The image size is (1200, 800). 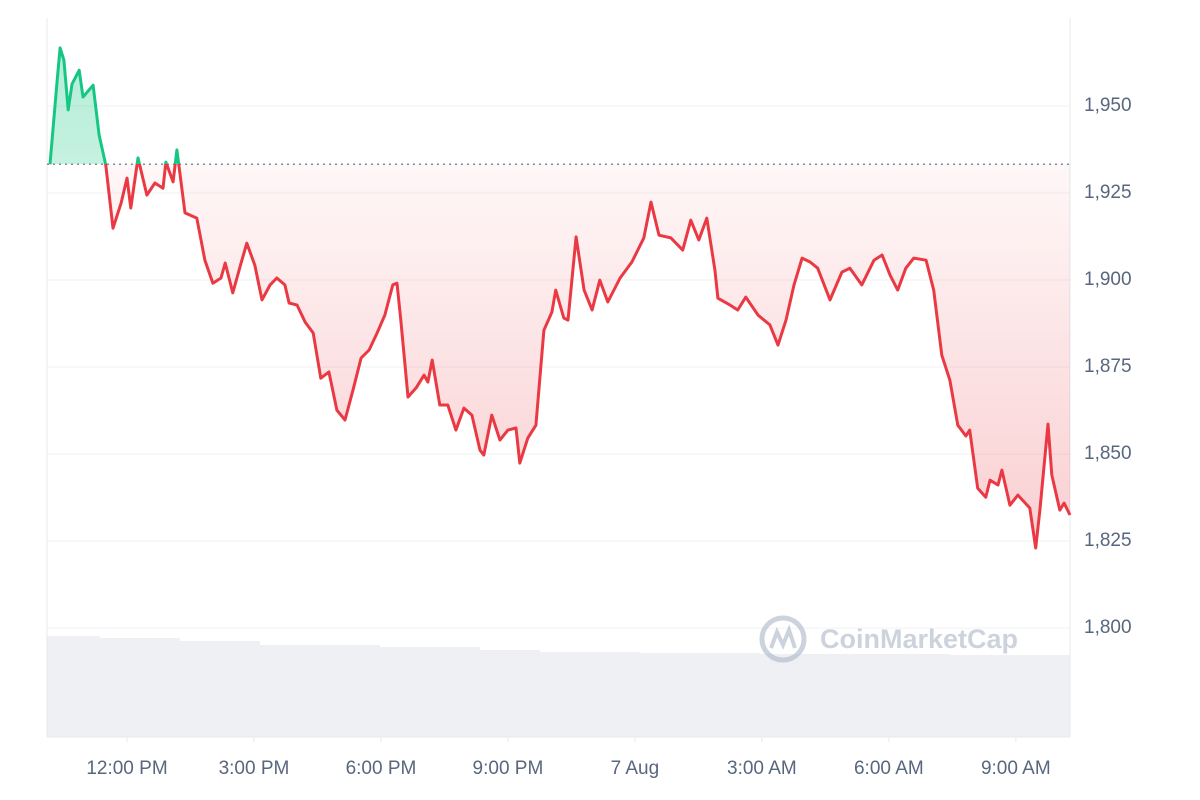 I want to click on y-tick-label: 1,825, so click(x=1108, y=540).